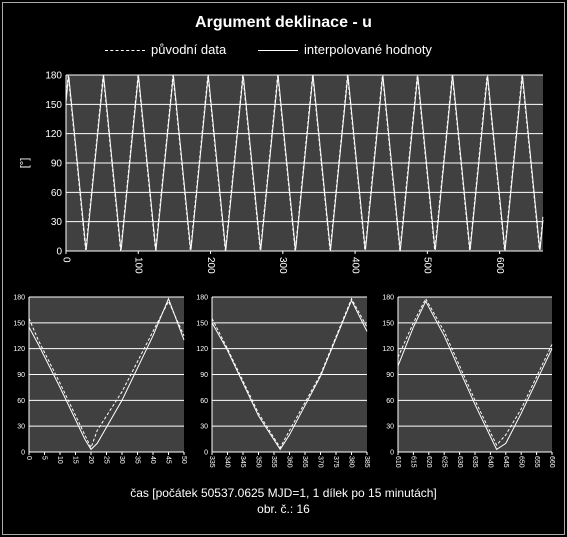  I want to click on x-tick-label: 335, so click(211, 462).